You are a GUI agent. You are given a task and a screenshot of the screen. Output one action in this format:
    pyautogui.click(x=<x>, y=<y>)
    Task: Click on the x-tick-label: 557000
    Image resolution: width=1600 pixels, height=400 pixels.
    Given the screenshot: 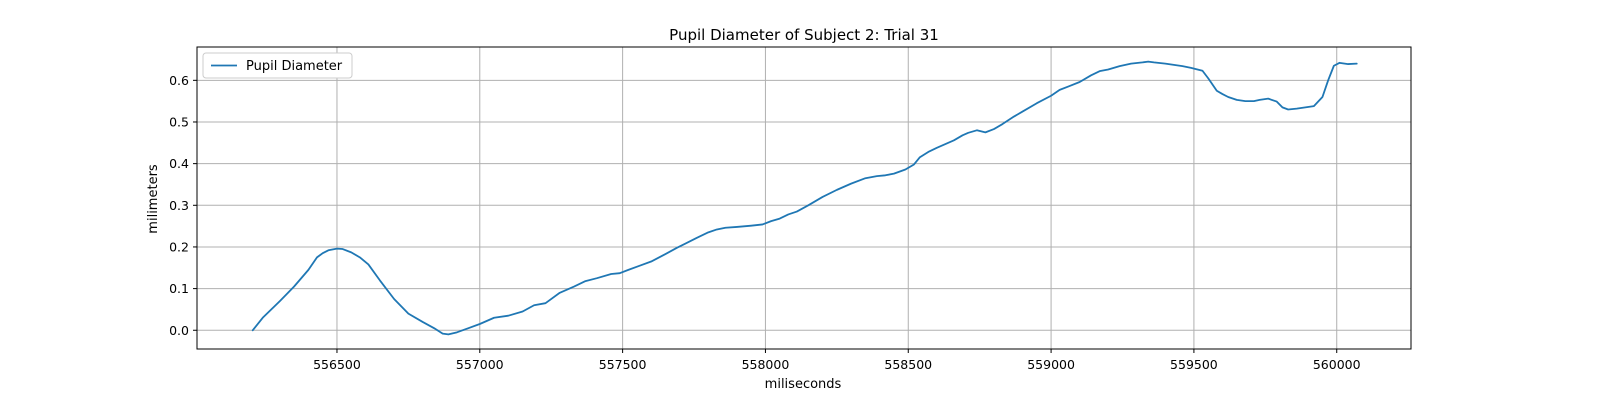 What is the action you would take?
    pyautogui.click(x=480, y=364)
    